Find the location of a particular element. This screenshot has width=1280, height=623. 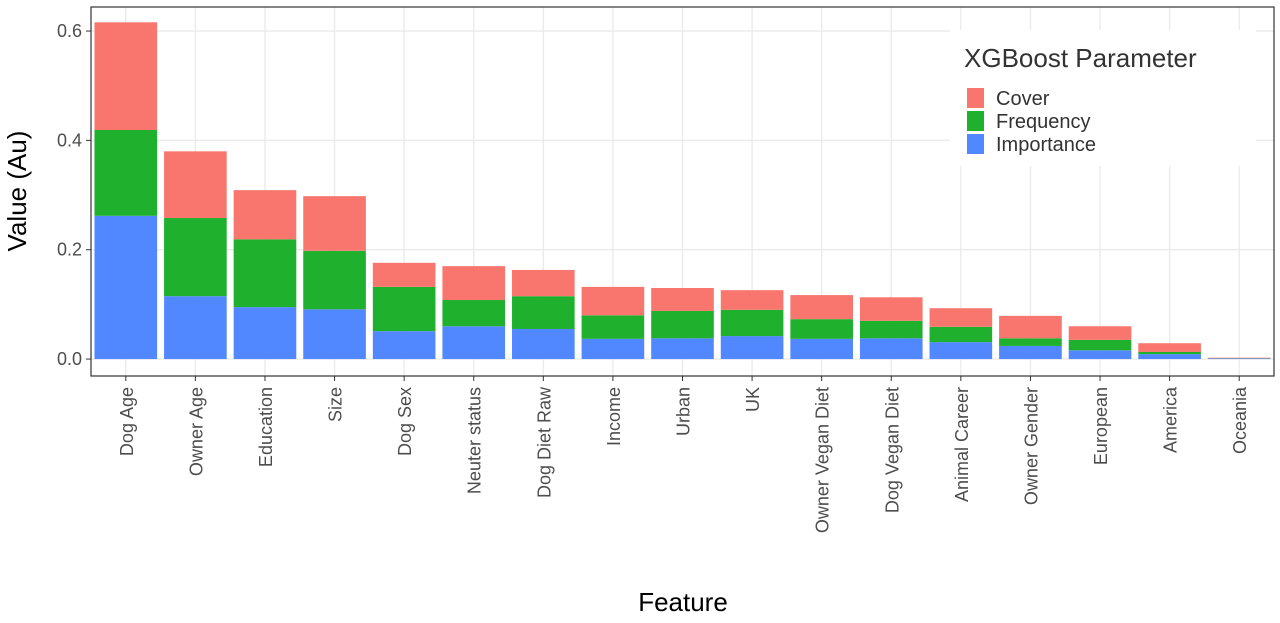

y-tick-label: 0.0 is located at coordinates (69, 359).